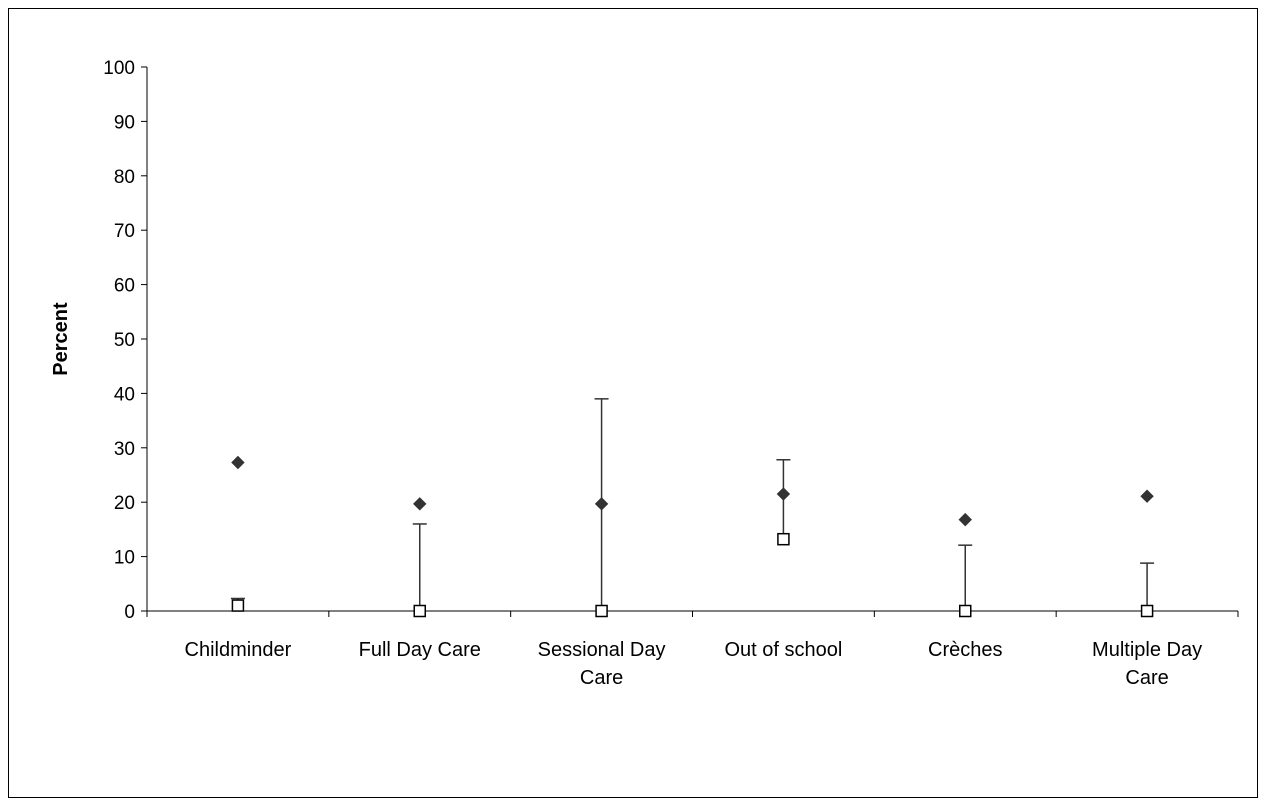 The height and width of the screenshot is (798, 1266). I want to click on x-tick-label-line: Sessional Day, so click(602, 650).